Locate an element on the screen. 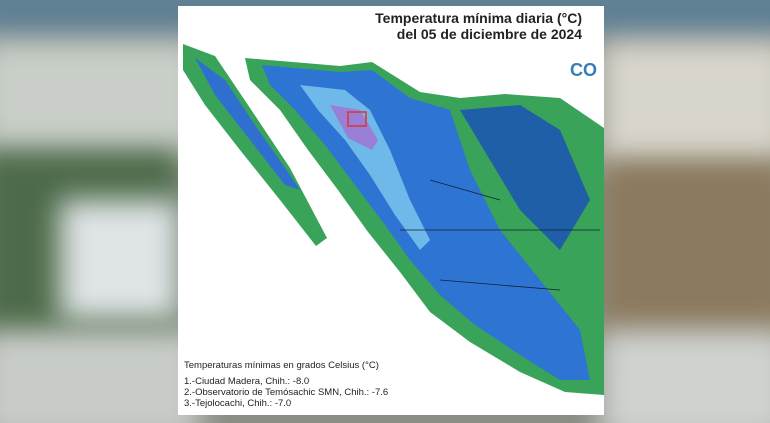 The width and height of the screenshot is (770, 423). title-line: del 05 de diciembre de 2024 is located at coordinates (489, 34).